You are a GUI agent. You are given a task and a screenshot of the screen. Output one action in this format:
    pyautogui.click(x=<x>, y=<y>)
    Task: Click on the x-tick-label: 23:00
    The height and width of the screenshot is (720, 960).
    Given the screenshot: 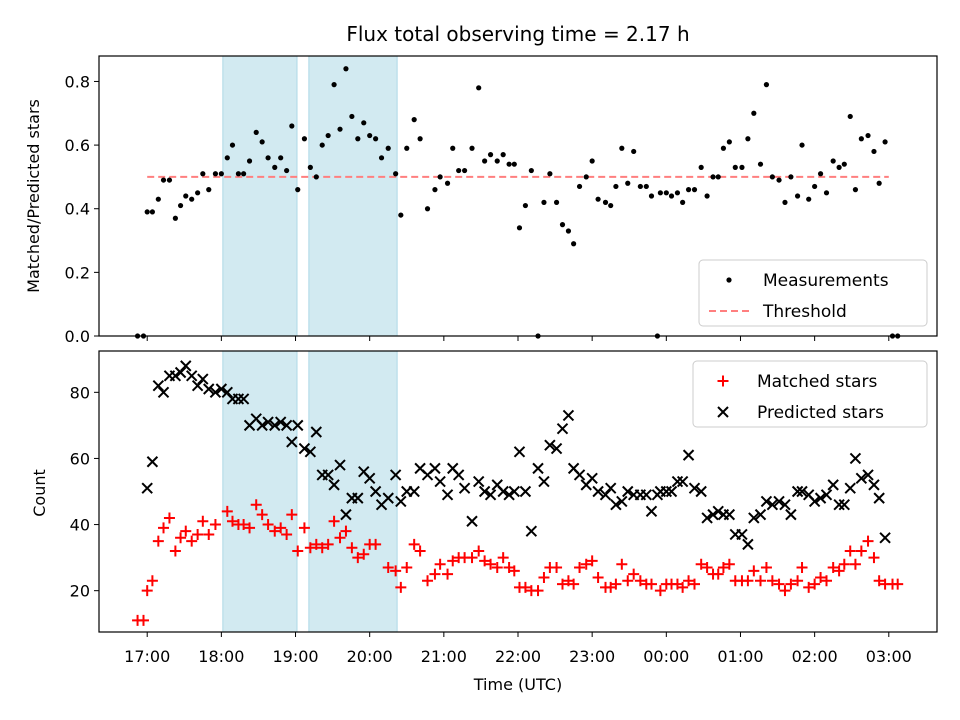 What is the action you would take?
    pyautogui.click(x=592, y=656)
    